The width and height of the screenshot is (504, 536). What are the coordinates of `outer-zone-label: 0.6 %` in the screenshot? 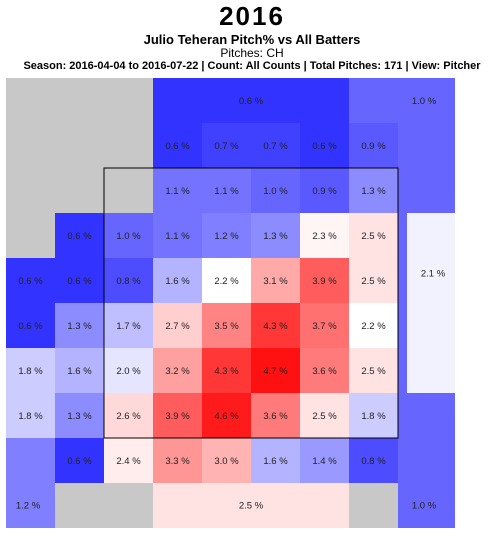 It's located at (251, 101).